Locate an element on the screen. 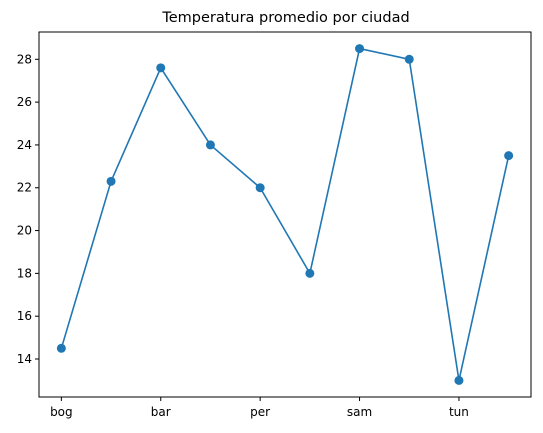 The height and width of the screenshot is (433, 543). y-tick-label: 18 is located at coordinates (24, 273).